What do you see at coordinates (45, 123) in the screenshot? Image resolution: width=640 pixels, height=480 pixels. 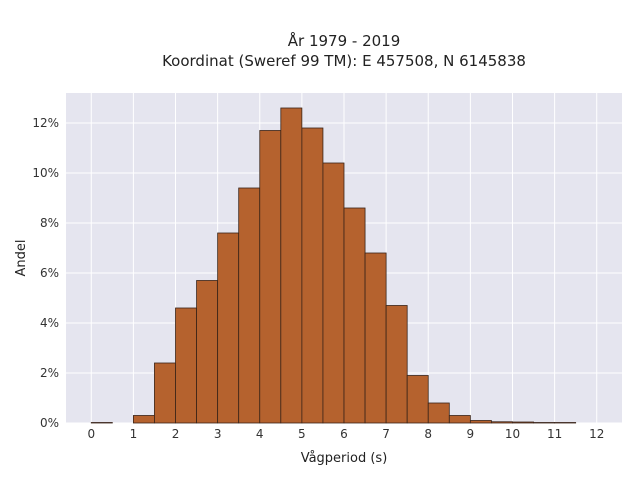 I see `y-tick-label: 12%` at bounding box center [45, 123].